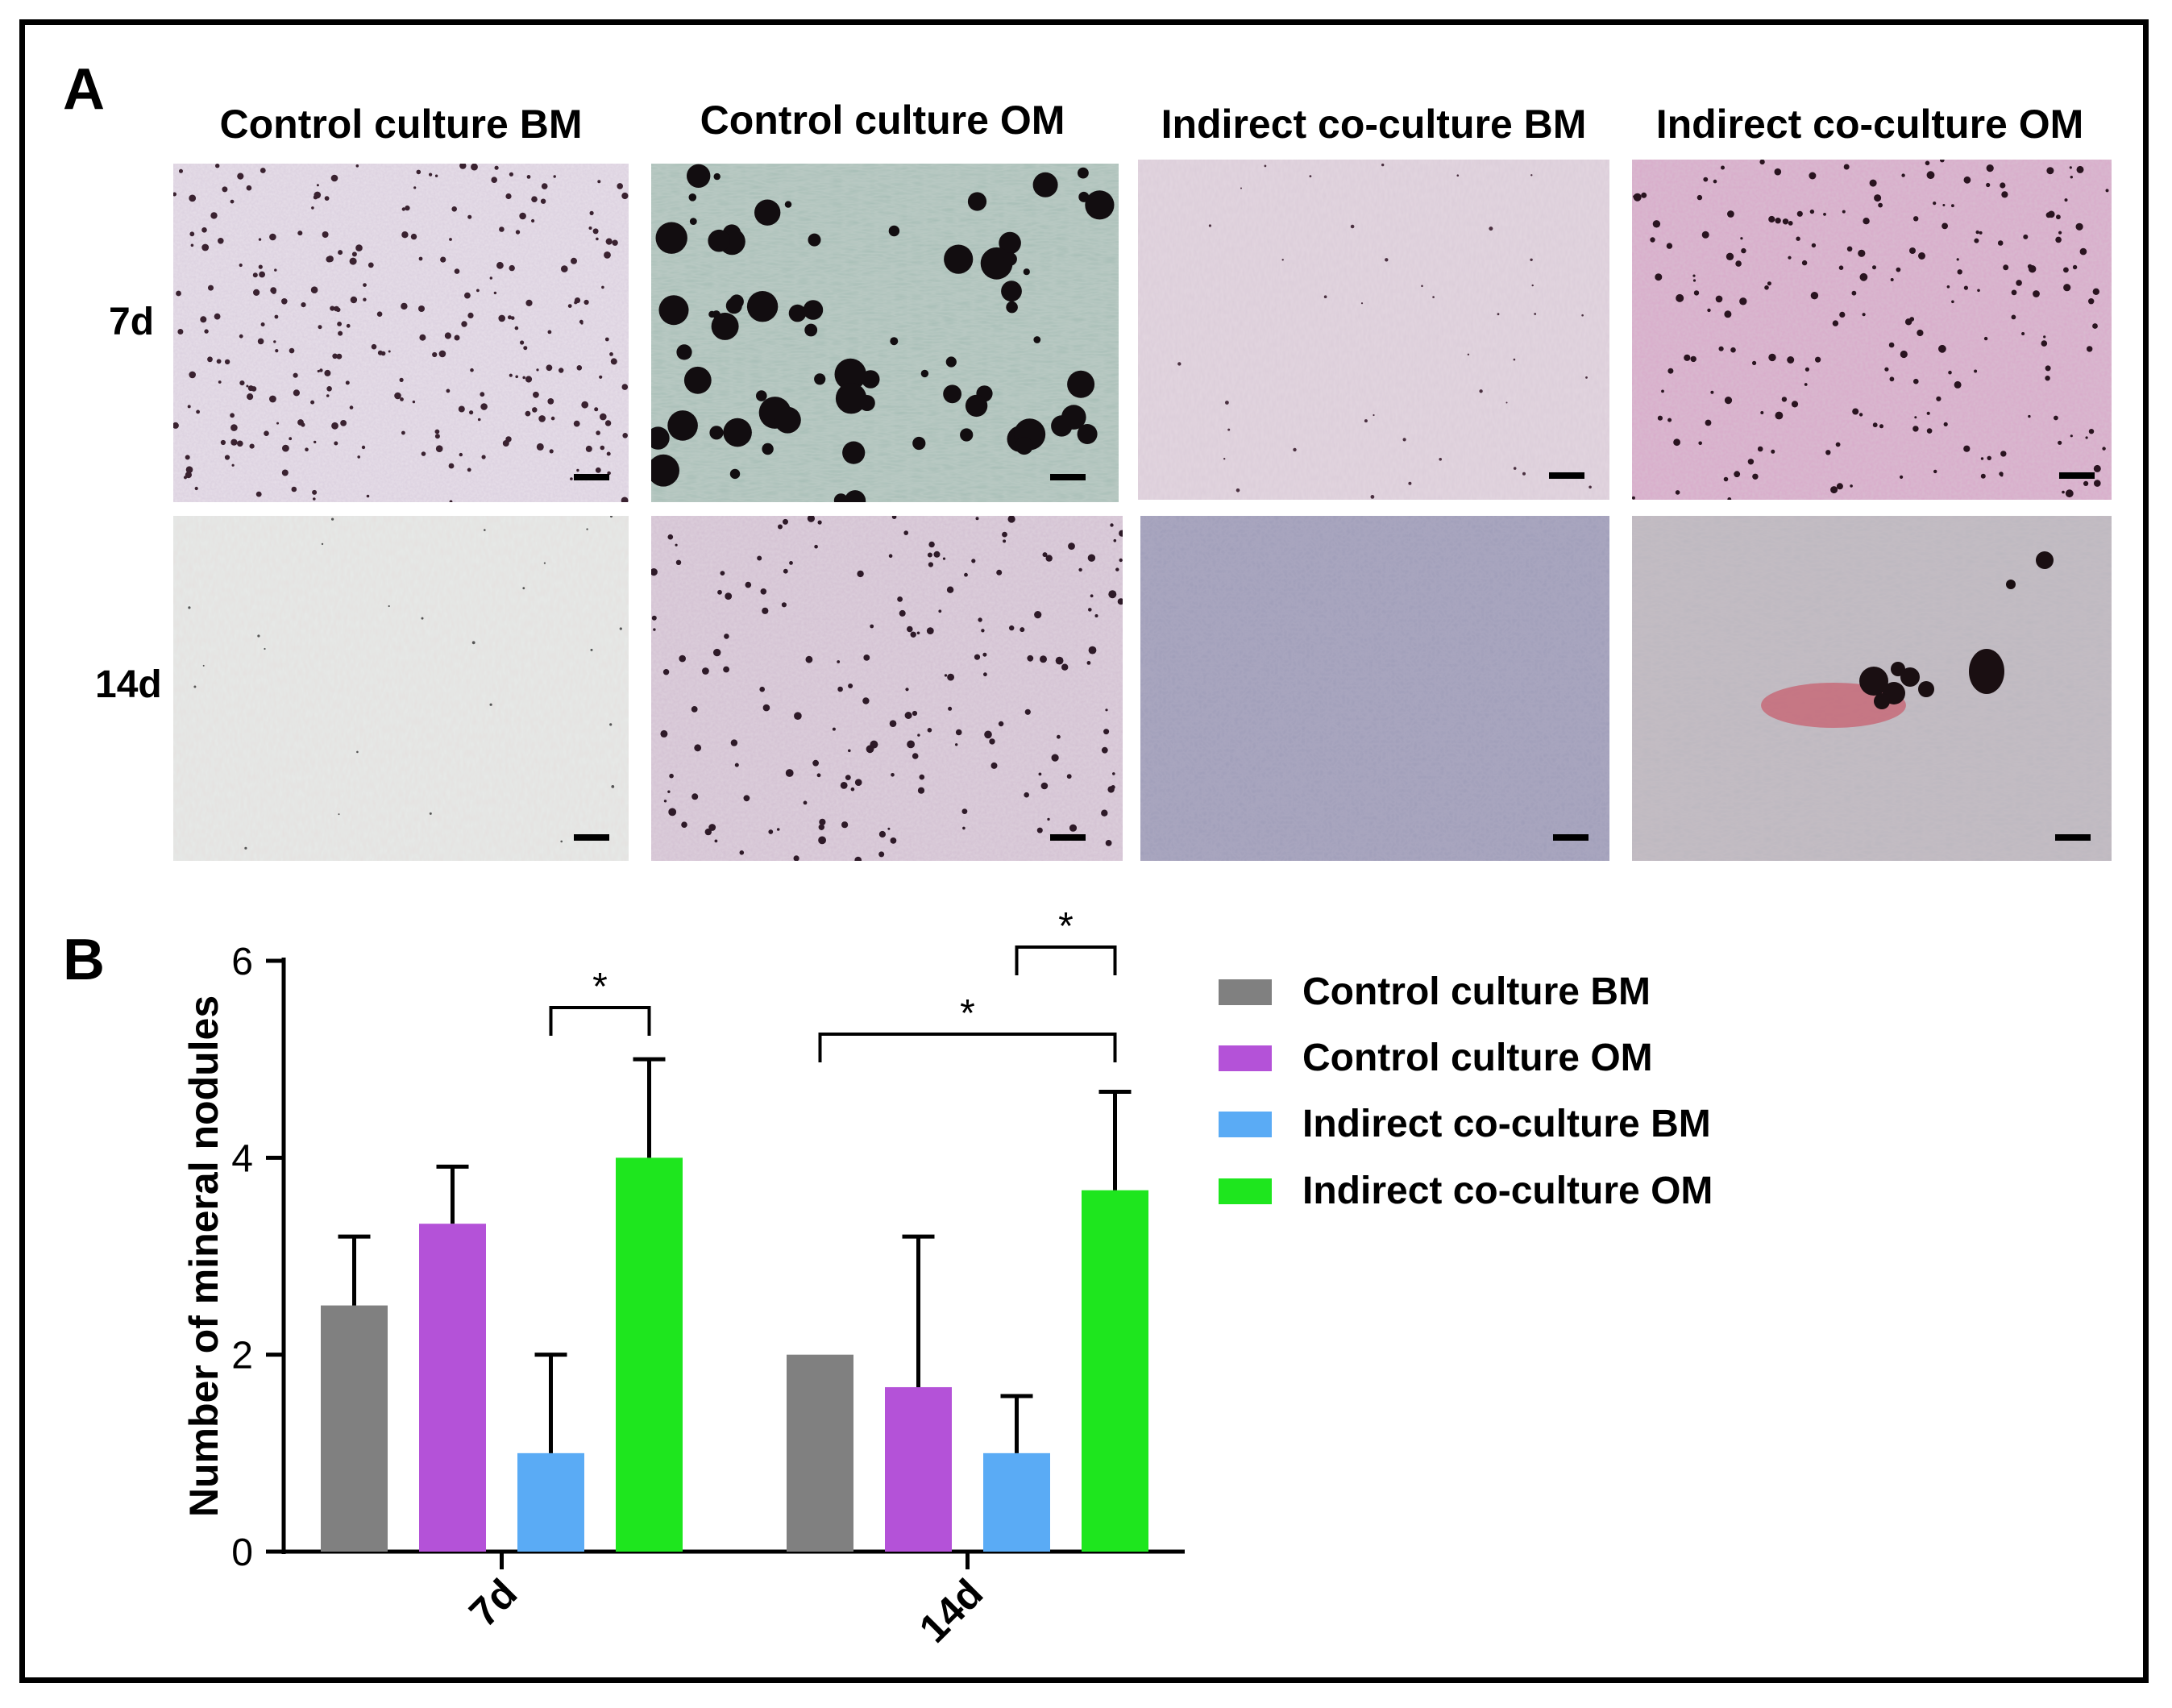  Describe the element at coordinates (1872, 330) in the screenshot. I see `micrograph-indirect-om-7d` at that location.